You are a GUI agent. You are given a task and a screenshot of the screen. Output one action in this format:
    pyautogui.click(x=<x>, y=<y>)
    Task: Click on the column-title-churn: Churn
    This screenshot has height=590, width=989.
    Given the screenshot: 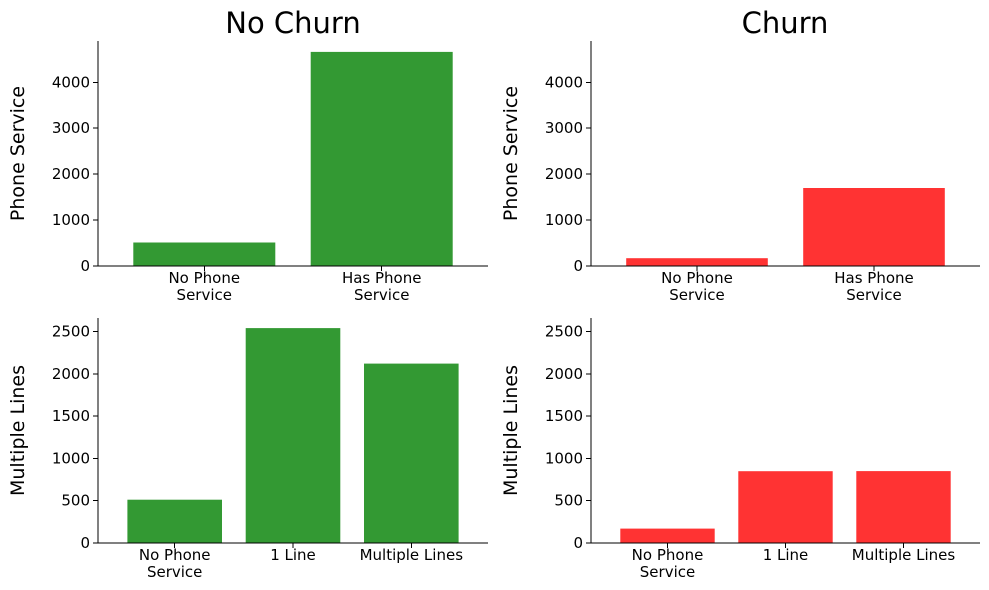 What is the action you would take?
    pyautogui.click(x=785, y=23)
    